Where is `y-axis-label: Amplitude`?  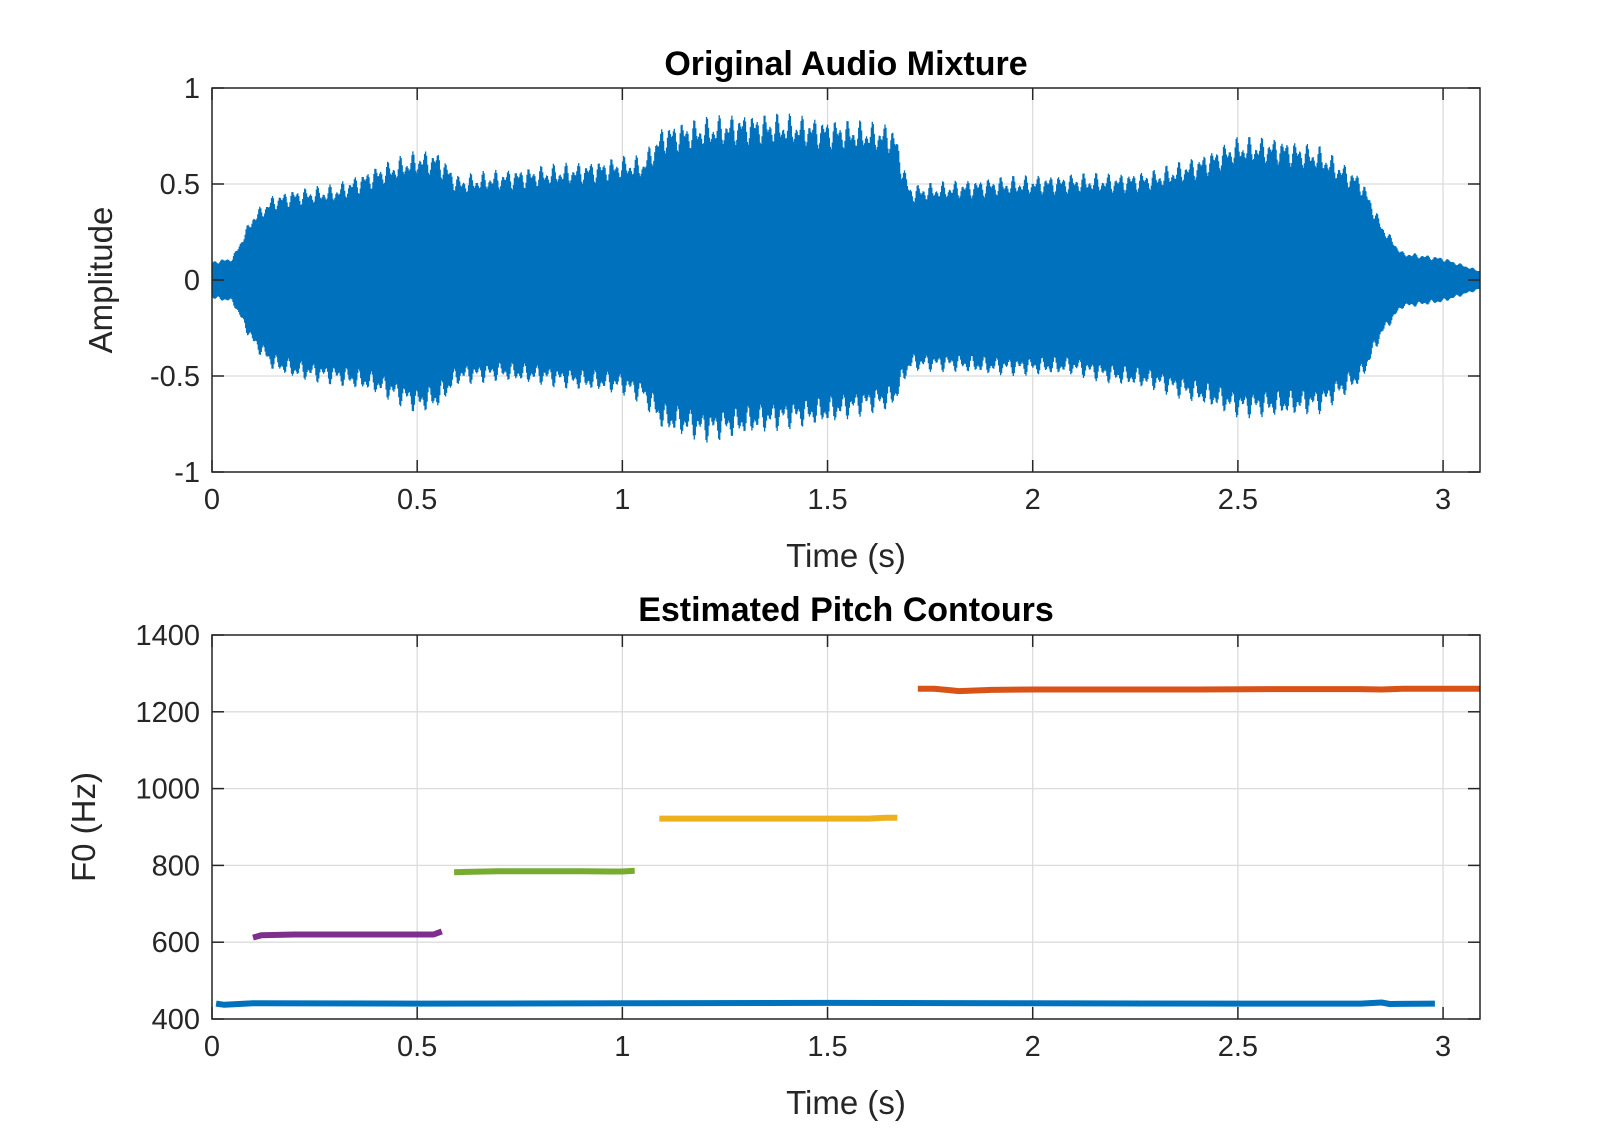 y-axis-label: Amplitude is located at coordinates (100, 280).